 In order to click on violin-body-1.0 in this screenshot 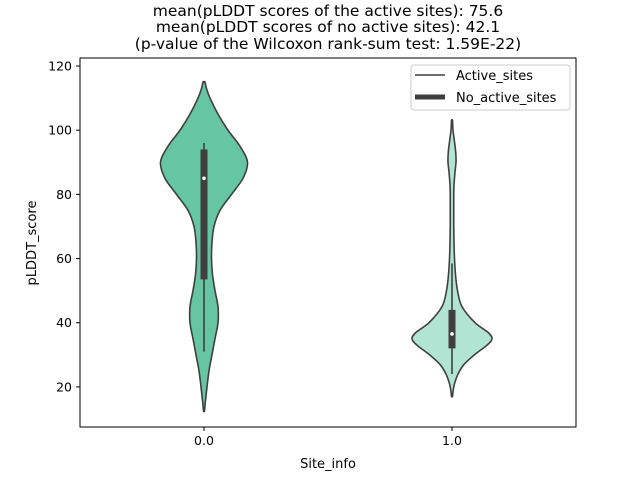, I will do `click(452, 258)`.